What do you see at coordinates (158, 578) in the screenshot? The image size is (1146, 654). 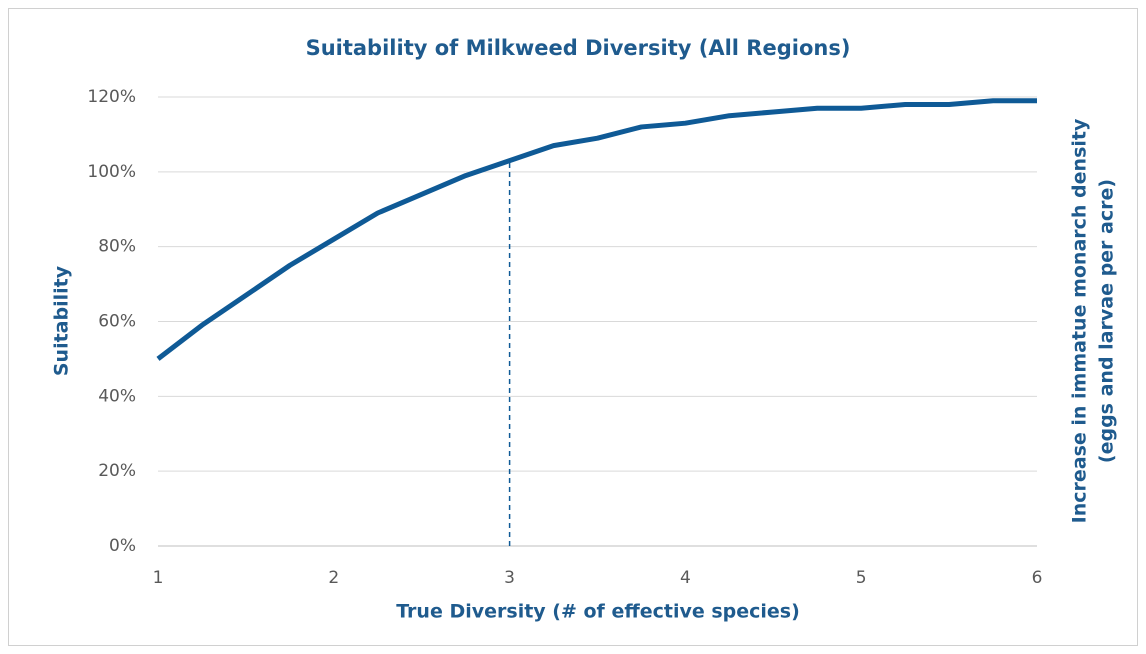 I see `x-tick-label: 1` at bounding box center [158, 578].